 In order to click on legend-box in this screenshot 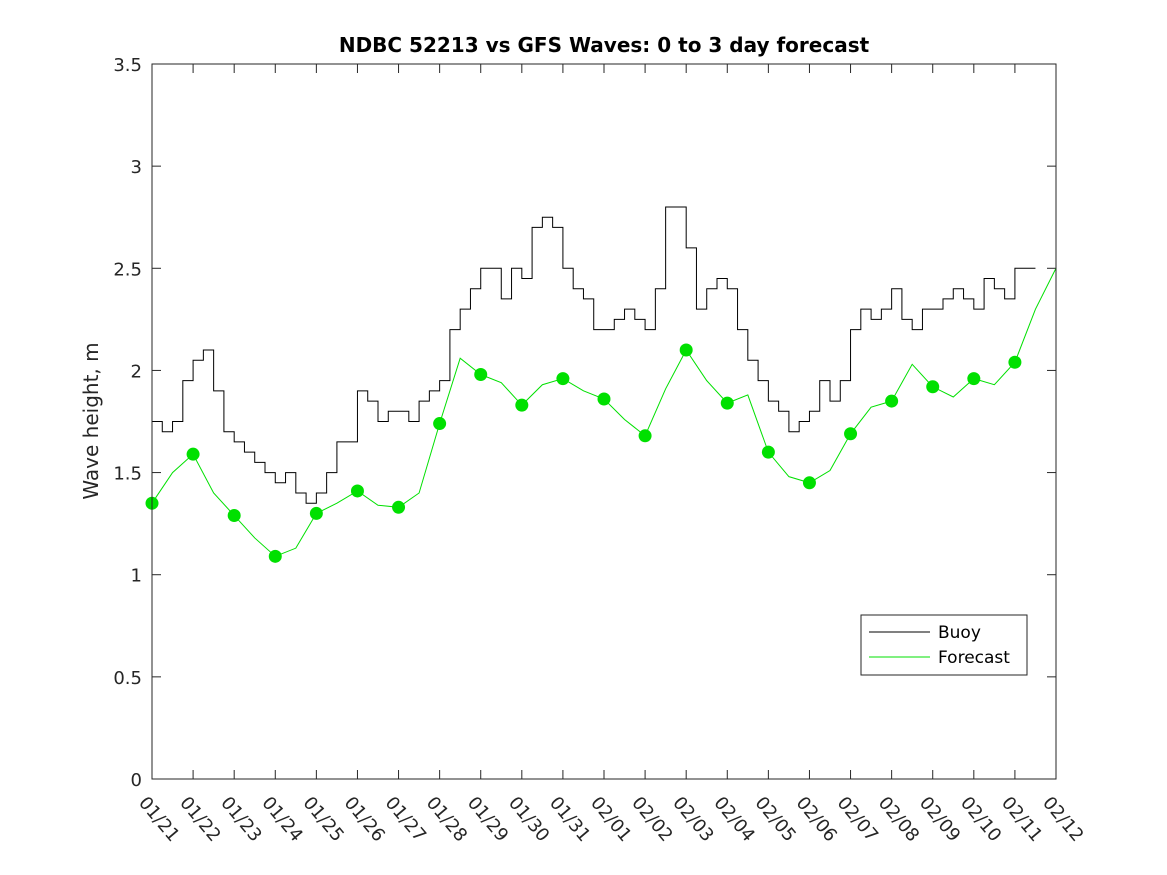, I will do `click(944, 645)`.